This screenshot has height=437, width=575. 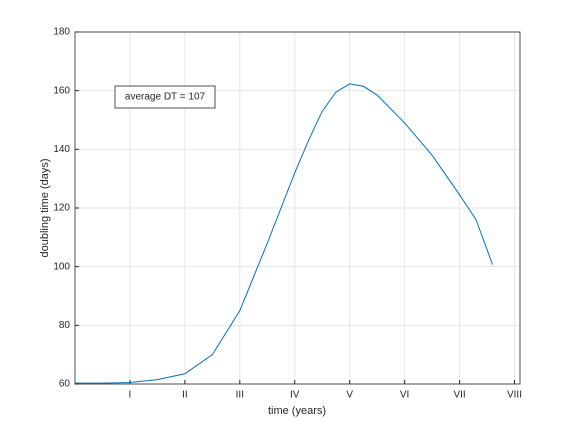 I want to click on annotation-box, so click(x=165, y=97).